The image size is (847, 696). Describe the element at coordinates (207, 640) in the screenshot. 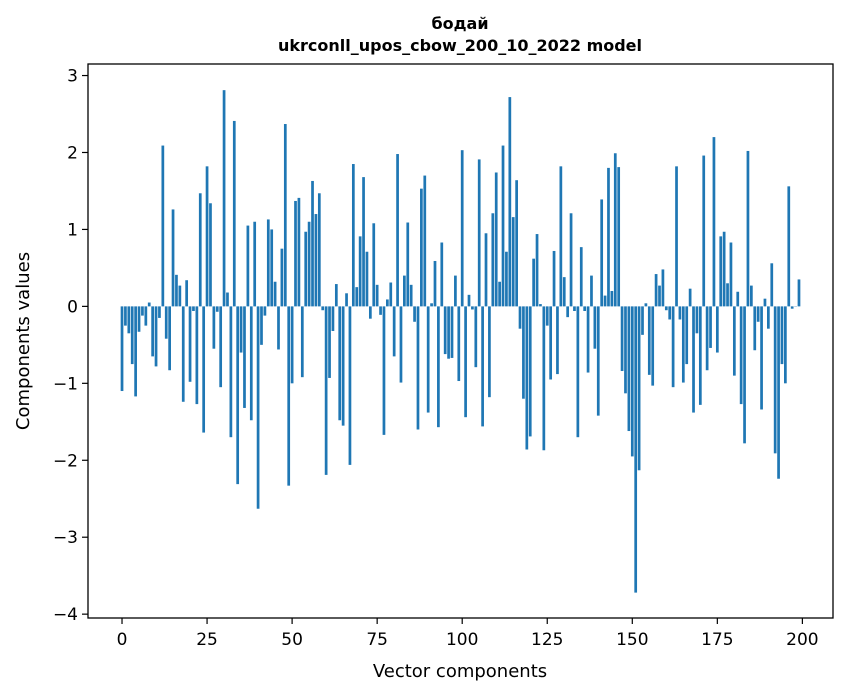

I see `x-tick-label: 25` at that location.